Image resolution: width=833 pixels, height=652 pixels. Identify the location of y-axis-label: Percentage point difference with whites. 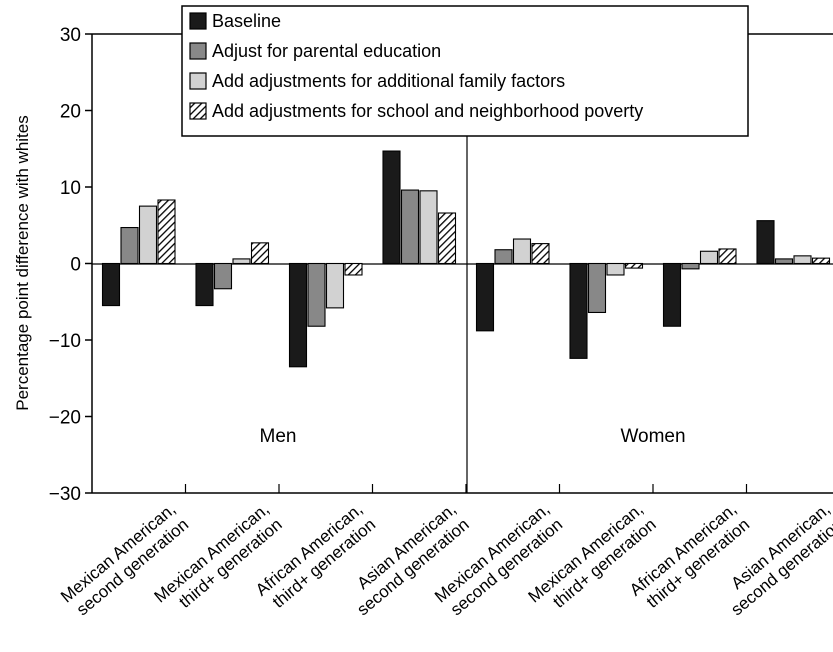
(22, 262).